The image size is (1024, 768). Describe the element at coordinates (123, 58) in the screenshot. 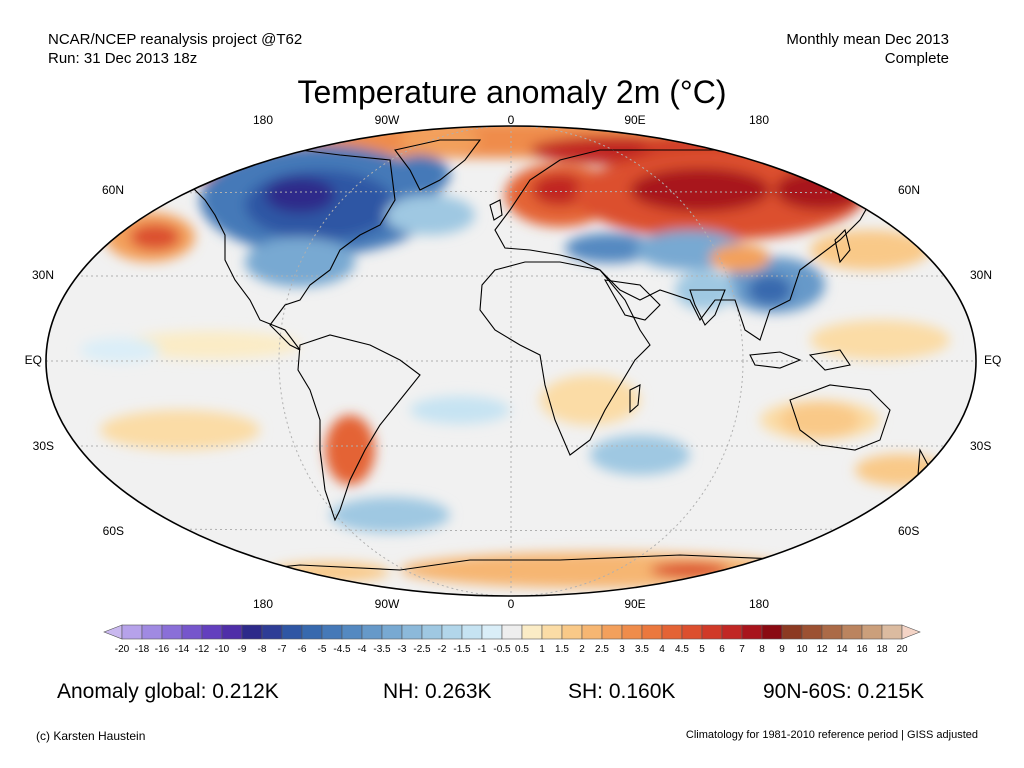

I see `run-label: Run: 31 Dec 2013 18z` at that location.